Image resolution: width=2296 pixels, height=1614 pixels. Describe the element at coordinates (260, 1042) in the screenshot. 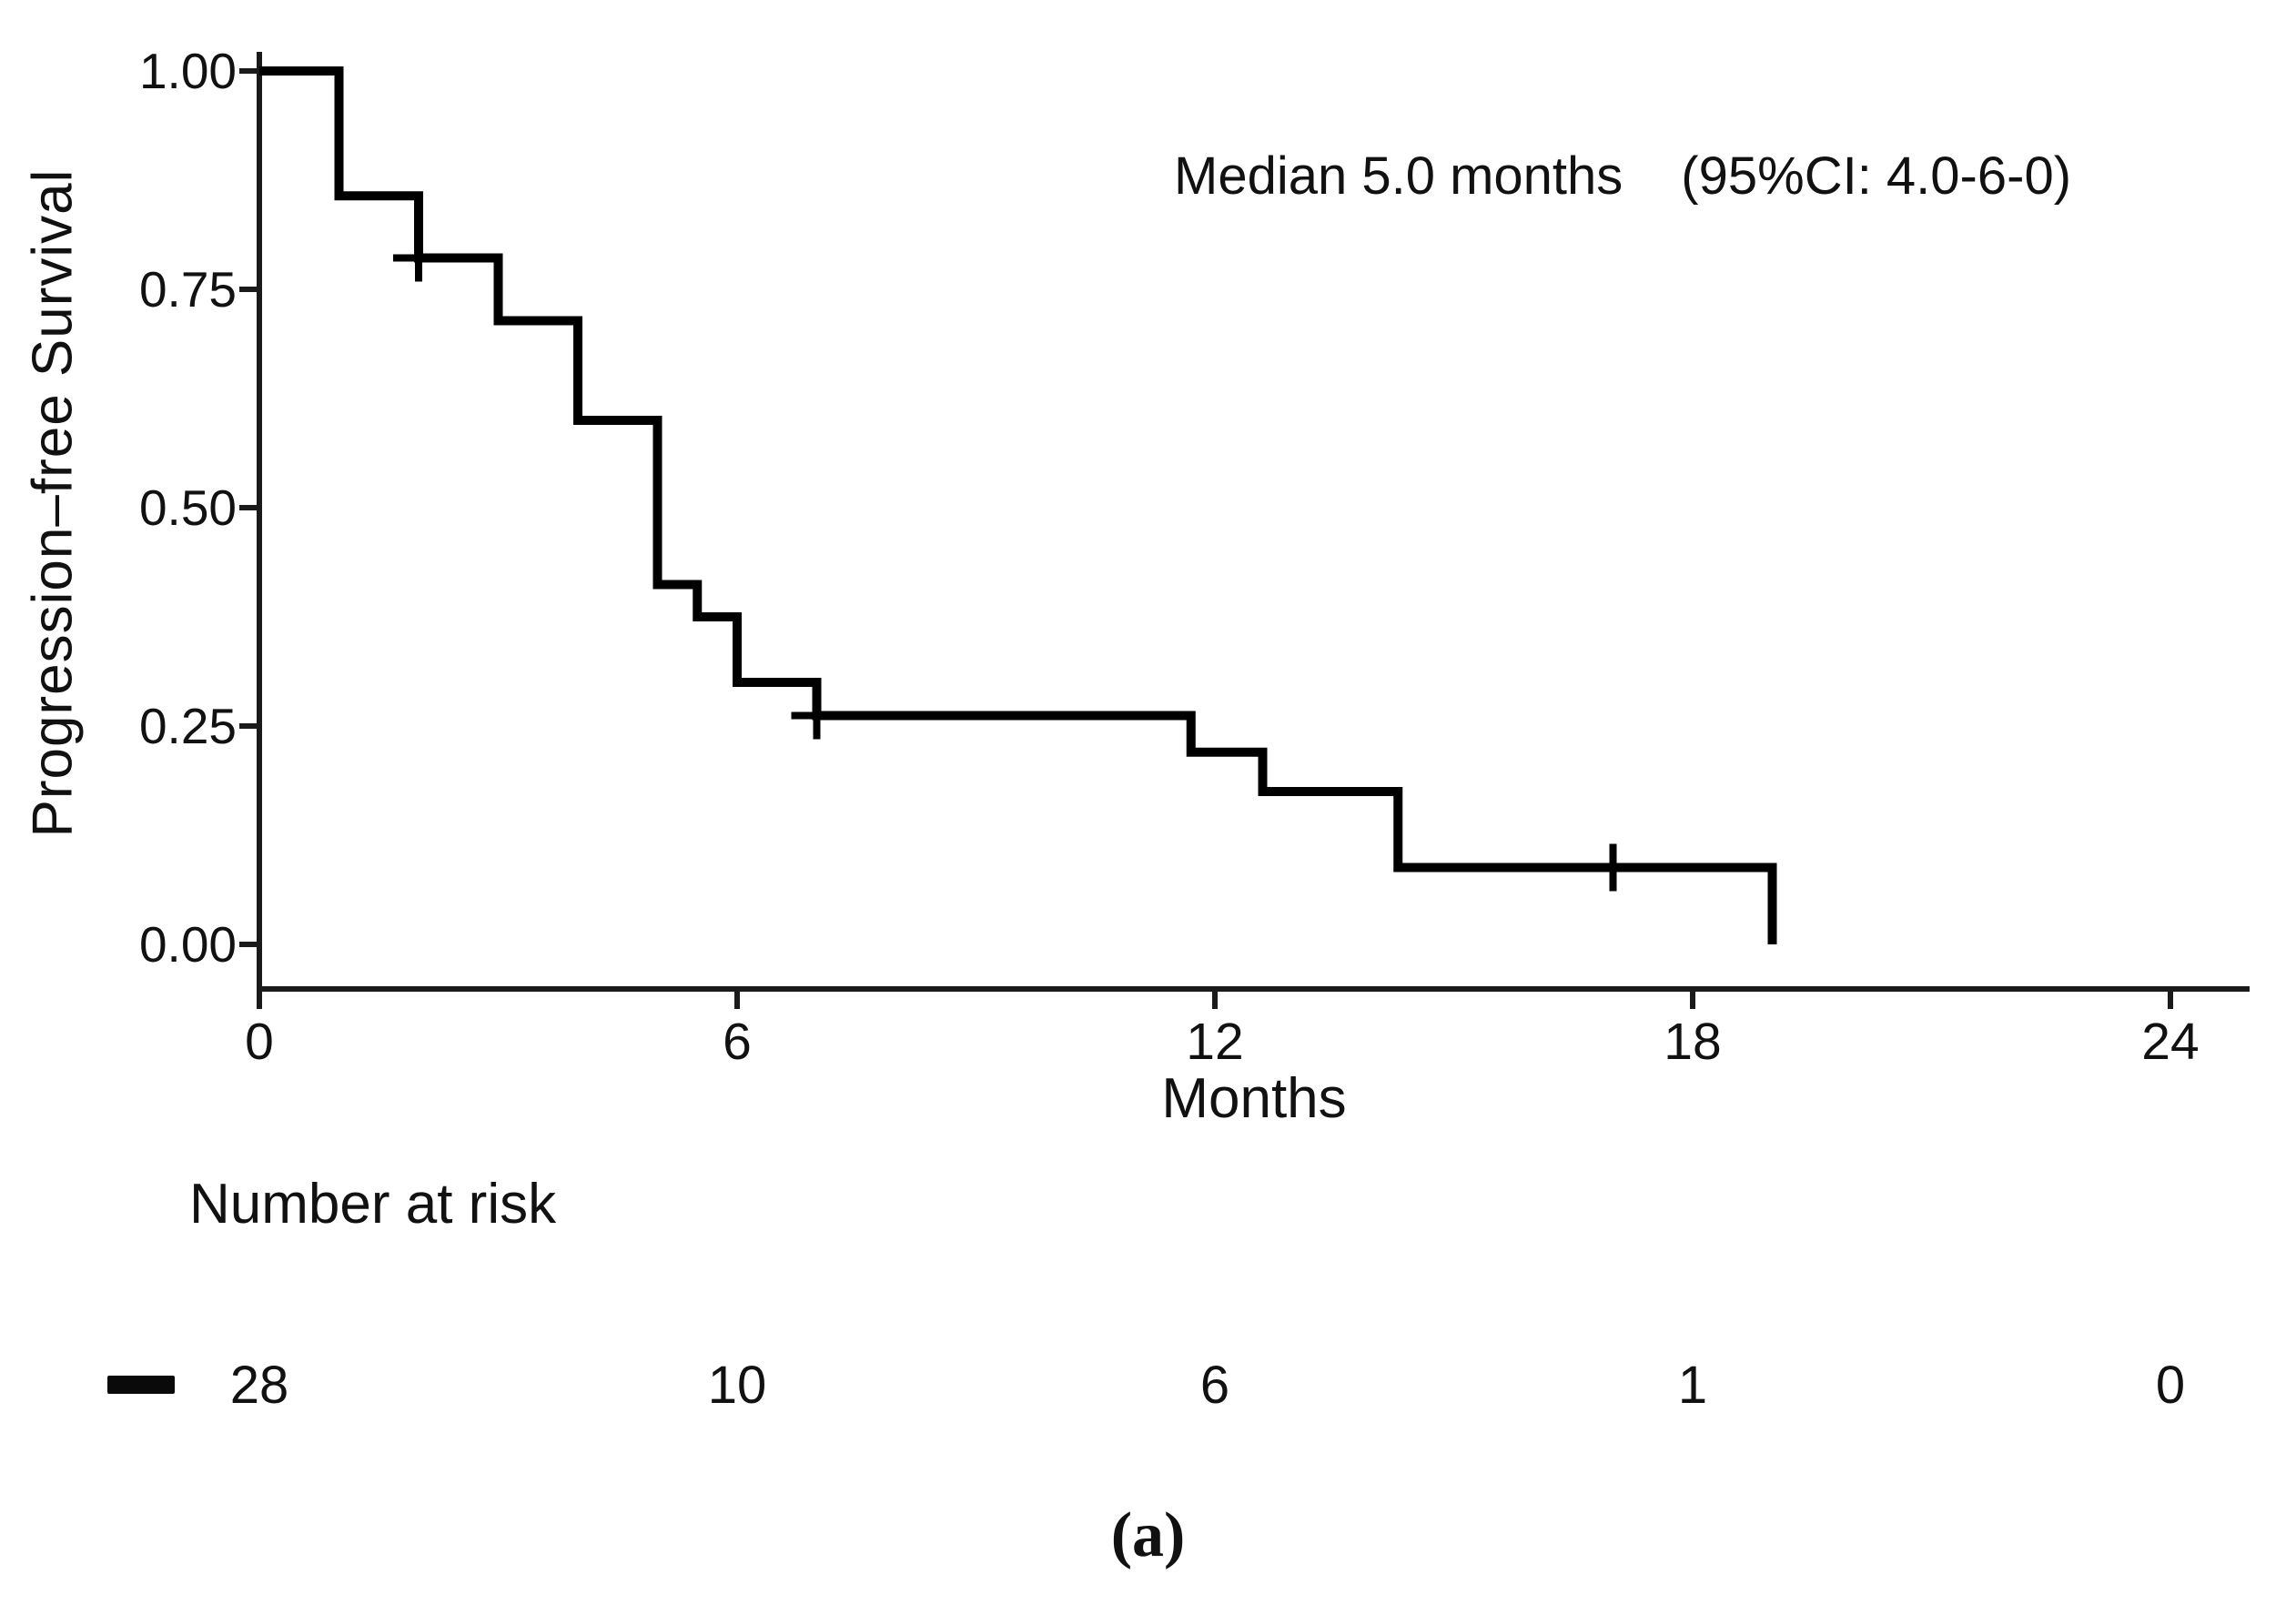

I see `x-tick-label-0: 0` at that location.